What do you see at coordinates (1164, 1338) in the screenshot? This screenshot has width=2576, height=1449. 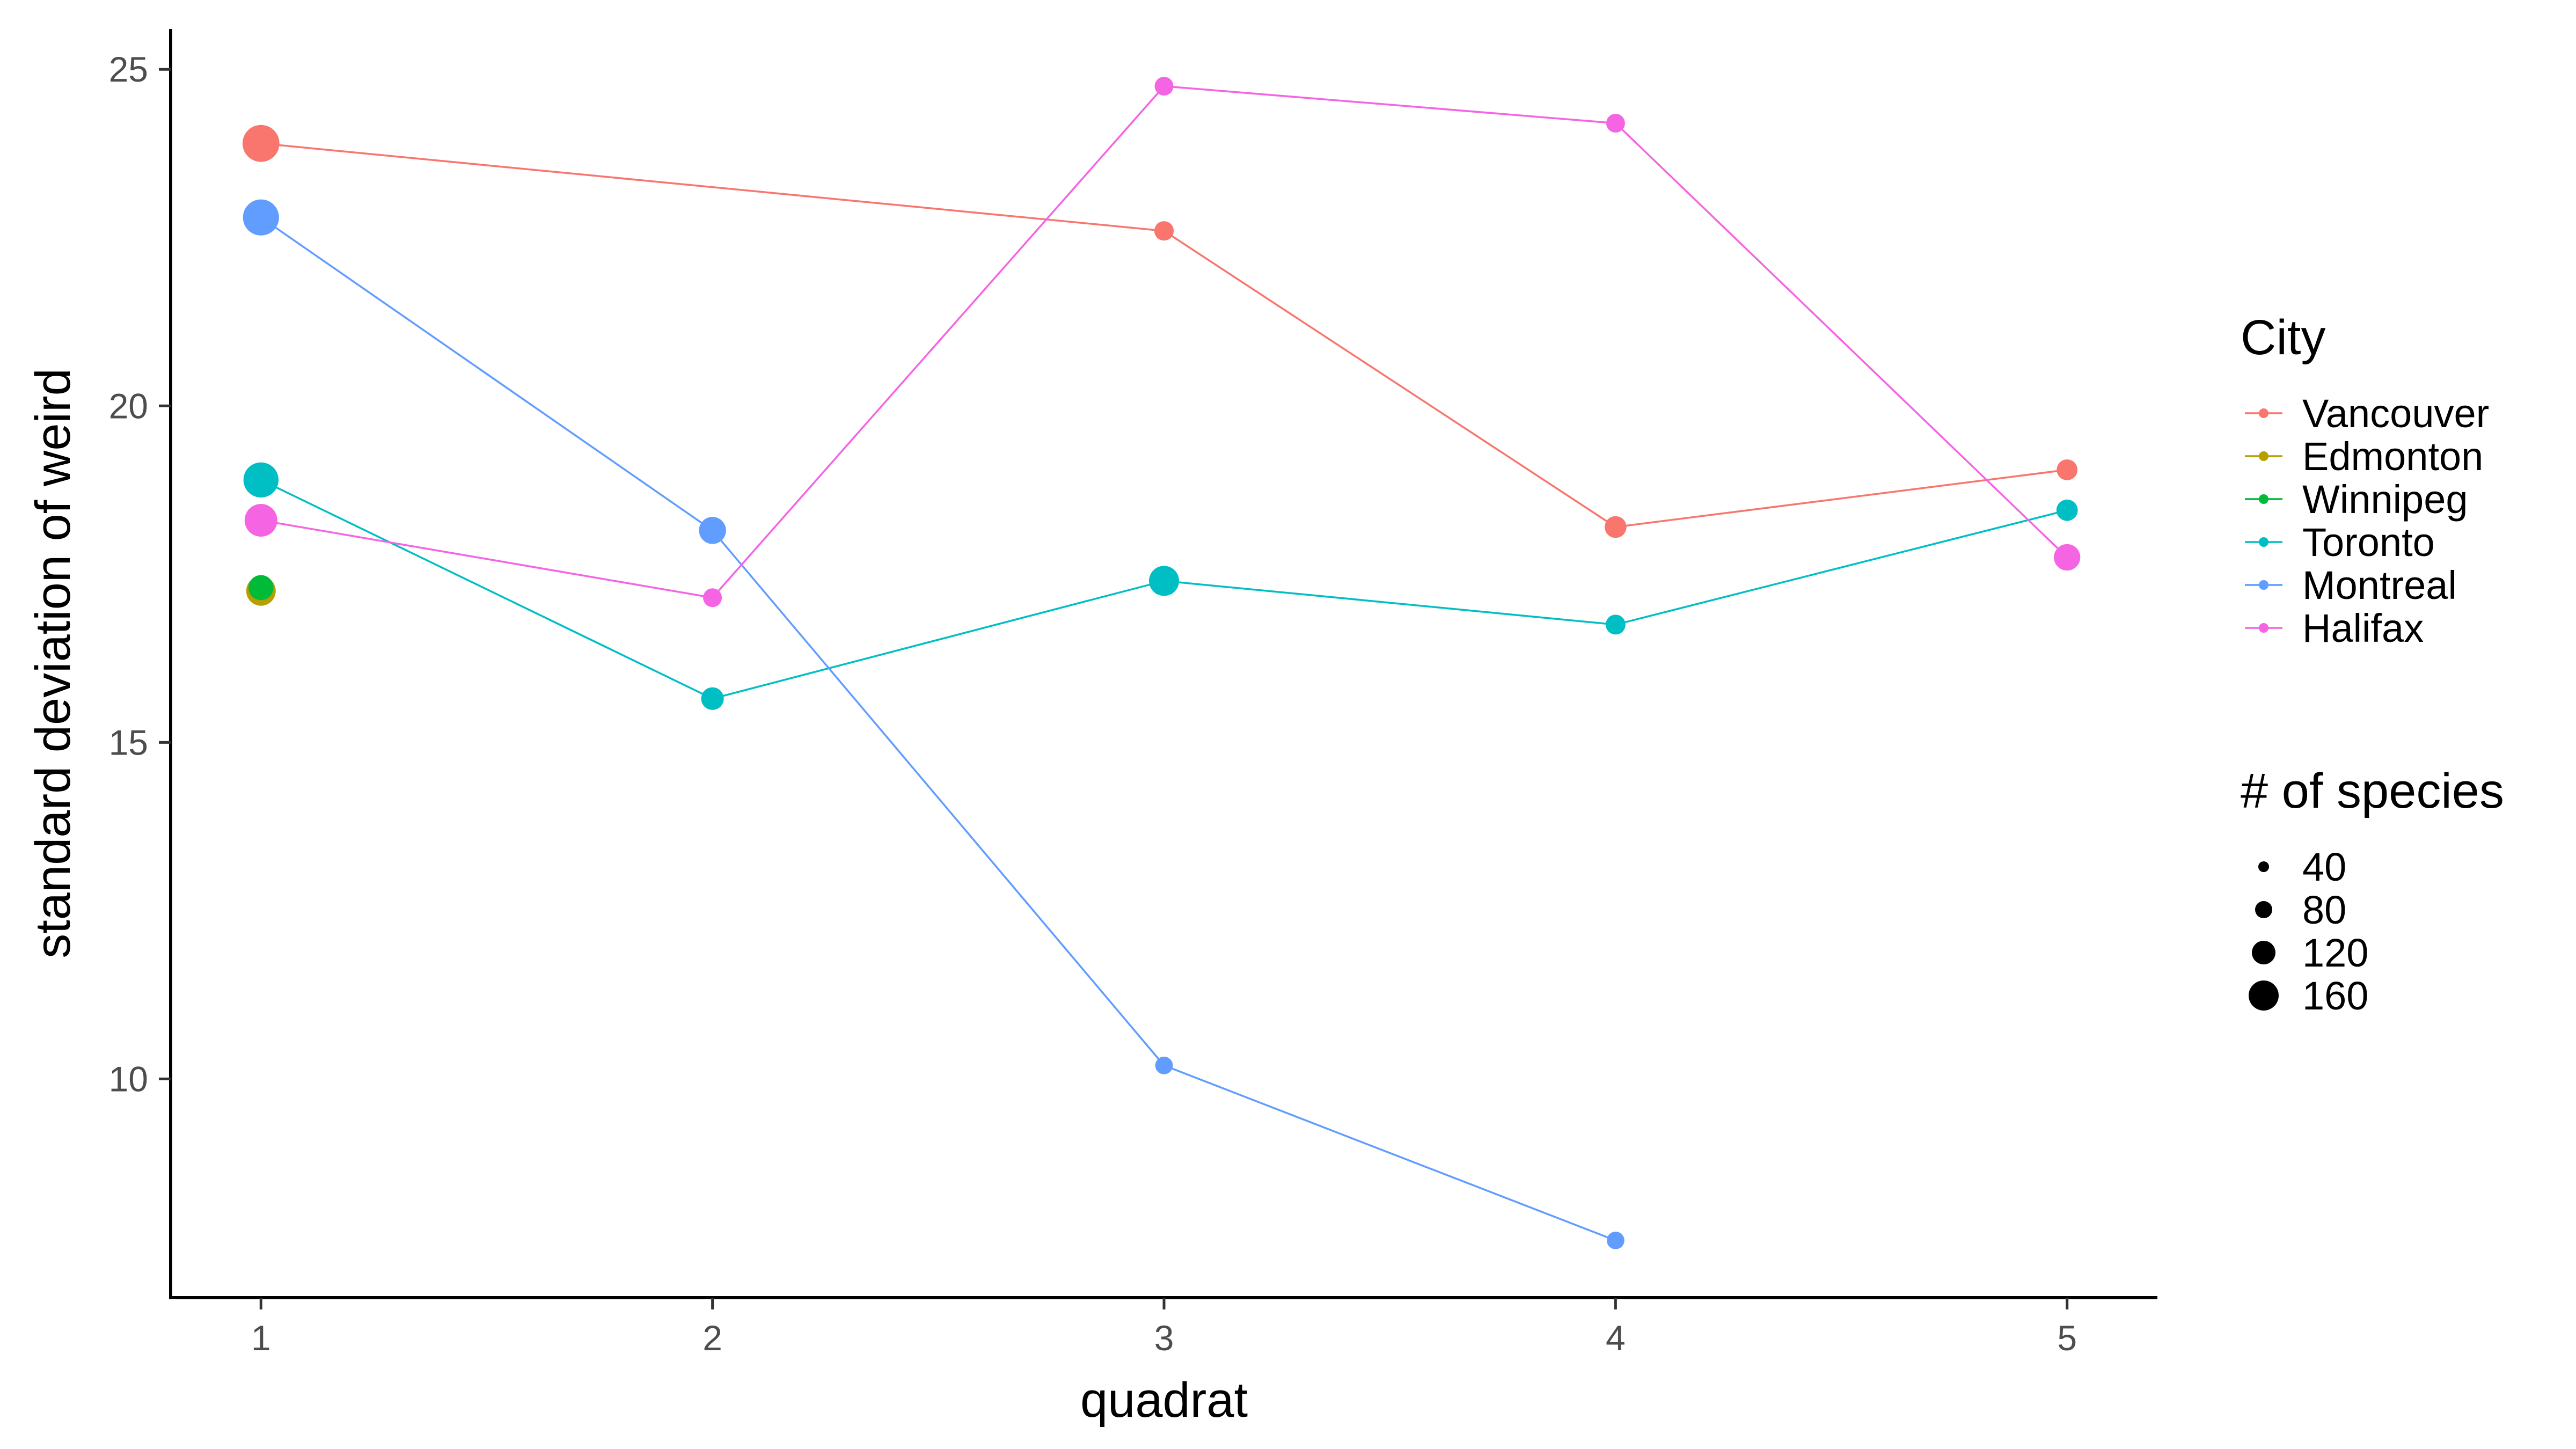 I see `x-tick-label: 3` at bounding box center [1164, 1338].